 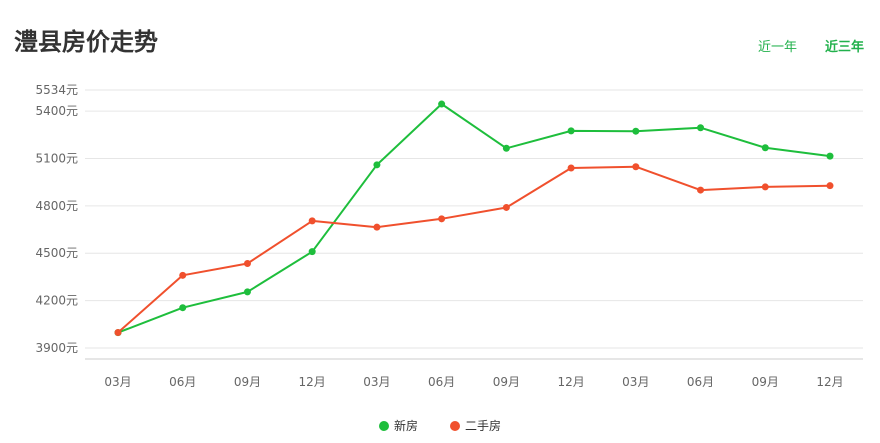 I want to click on y-tick-label: 5100元, so click(x=56, y=159).